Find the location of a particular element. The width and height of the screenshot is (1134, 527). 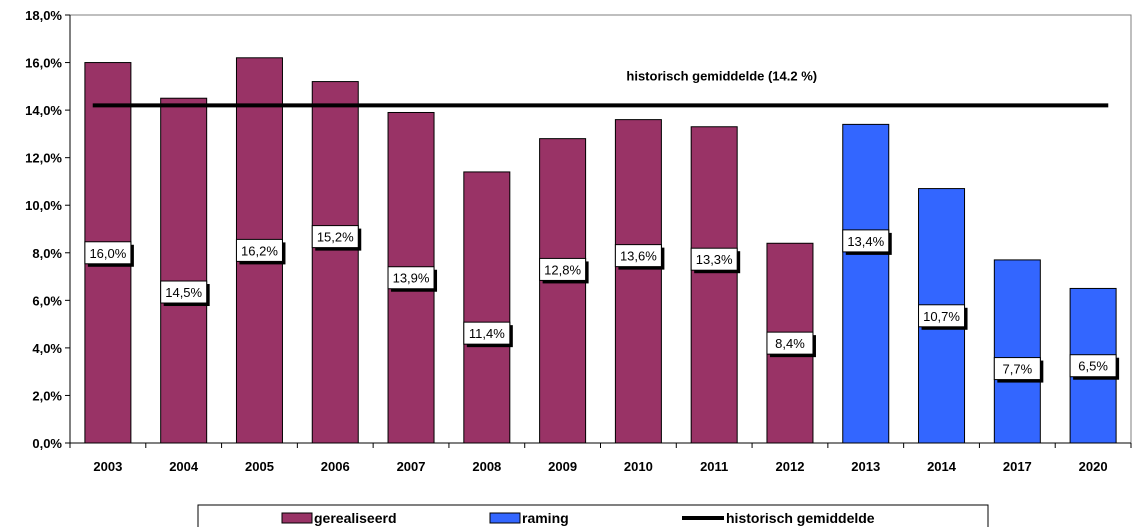

bar-gerealiseerd-2004 is located at coordinates (184, 270).